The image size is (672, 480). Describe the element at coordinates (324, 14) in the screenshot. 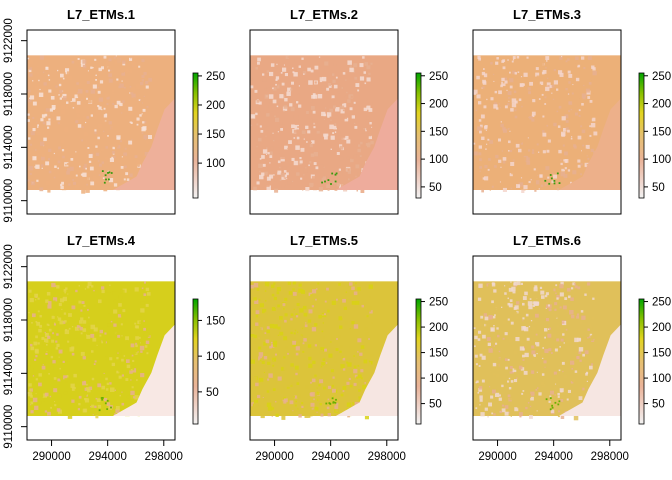

I see `panel-title: L7_ETMs.2` at that location.